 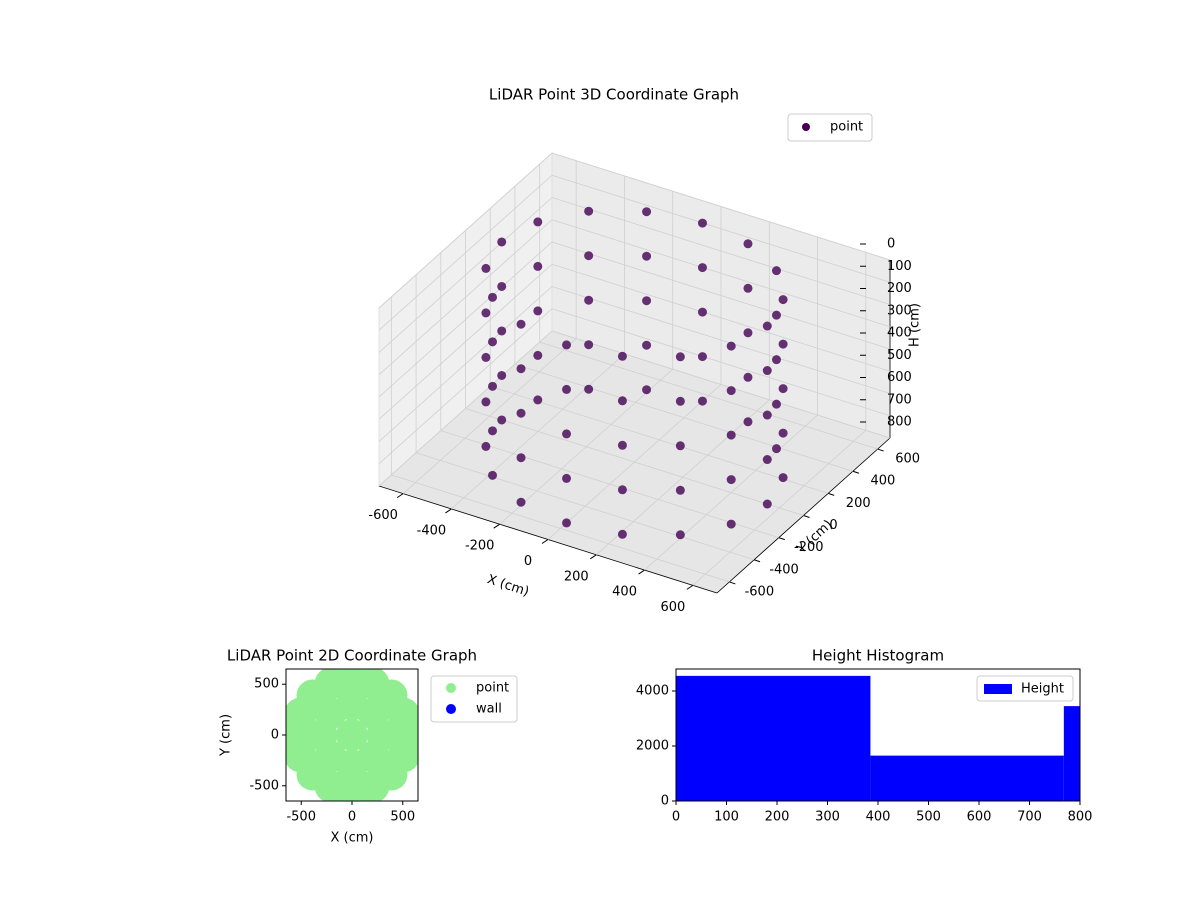 I want to click on legend-box, so click(x=1025, y=688).